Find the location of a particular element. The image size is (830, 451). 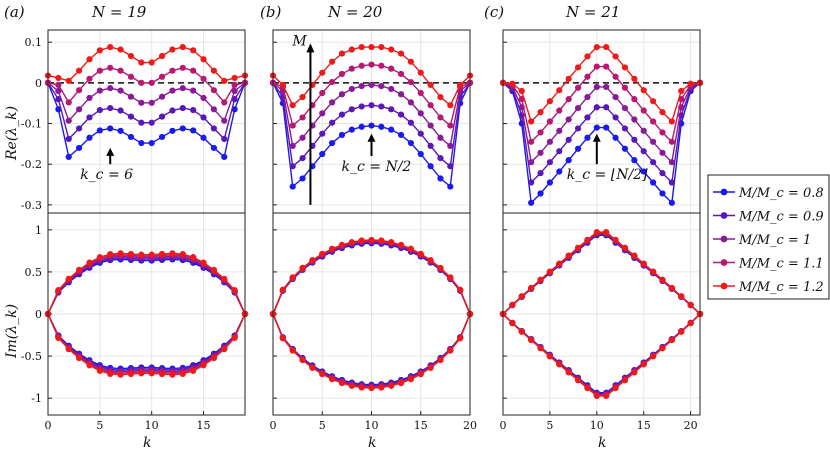

panel-b-m-label: M is located at coordinates (299, 41).